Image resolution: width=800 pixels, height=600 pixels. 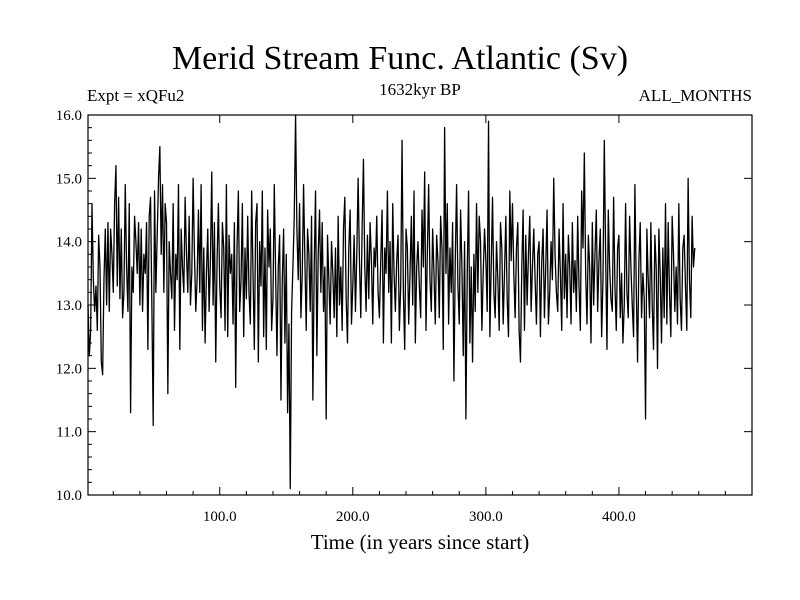 I want to click on chart-title: Merid Stream Func. Atlantic (Sv), so click(x=400, y=58).